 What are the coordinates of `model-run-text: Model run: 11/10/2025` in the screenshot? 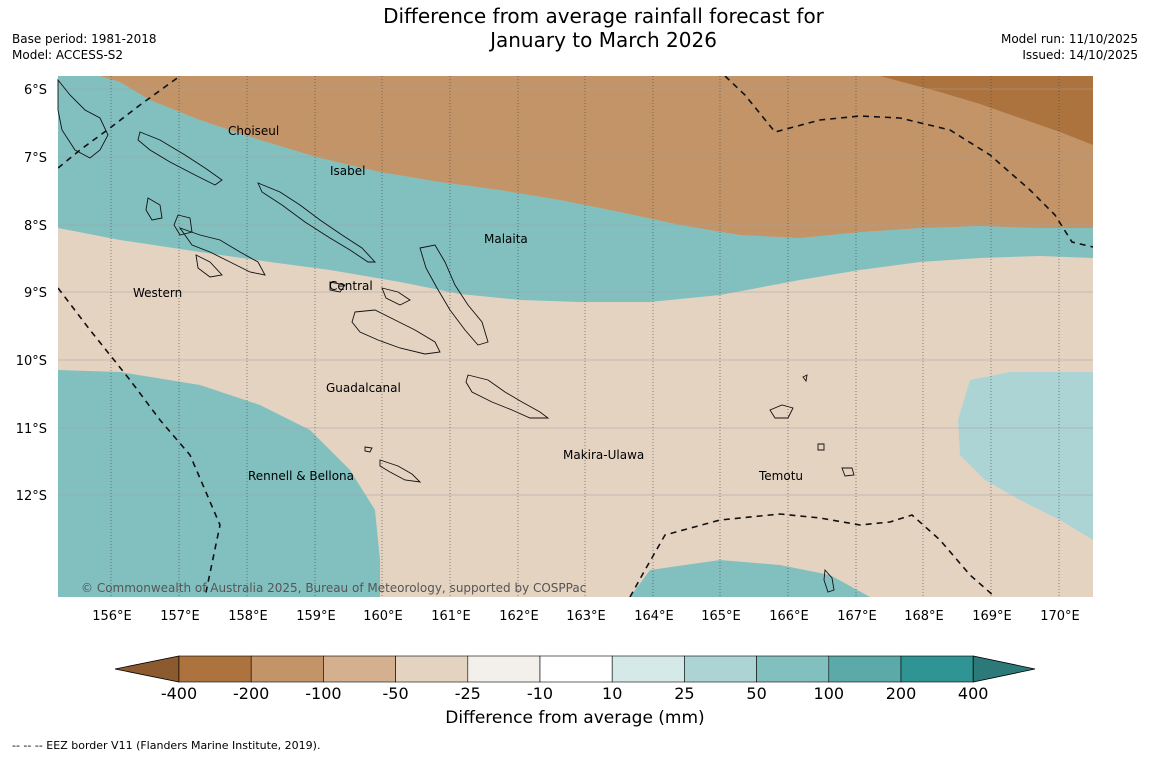 It's located at (1069, 39).